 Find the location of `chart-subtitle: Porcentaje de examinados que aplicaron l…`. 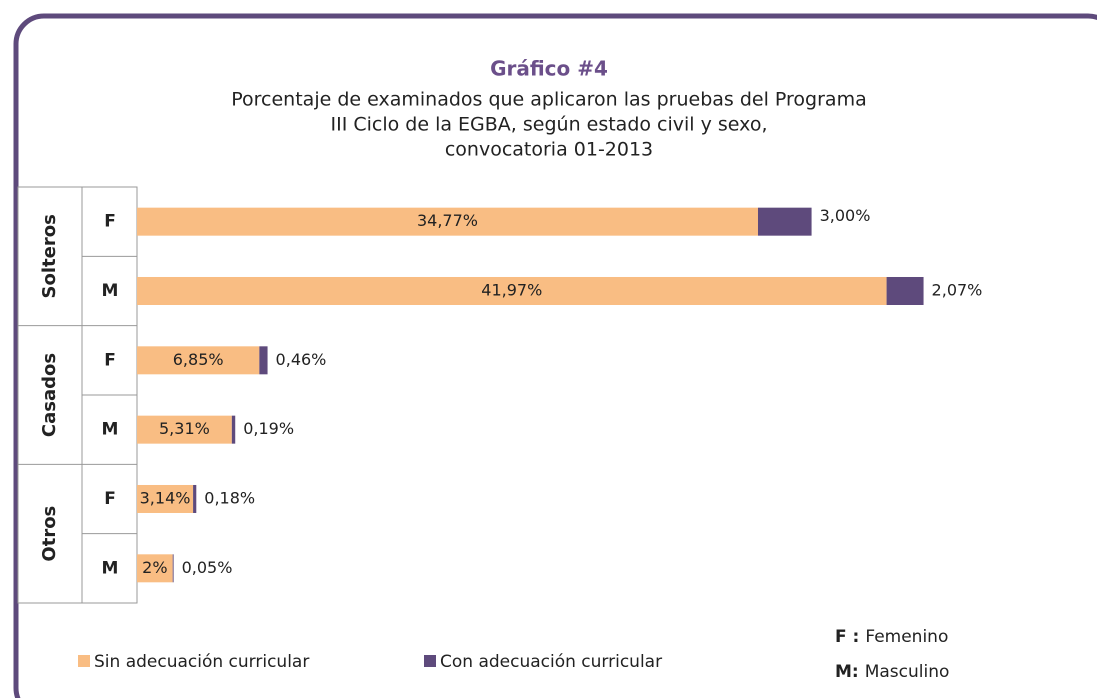

chart-subtitle: Porcentaje de examinados que aplicaron l… is located at coordinates (548, 100).